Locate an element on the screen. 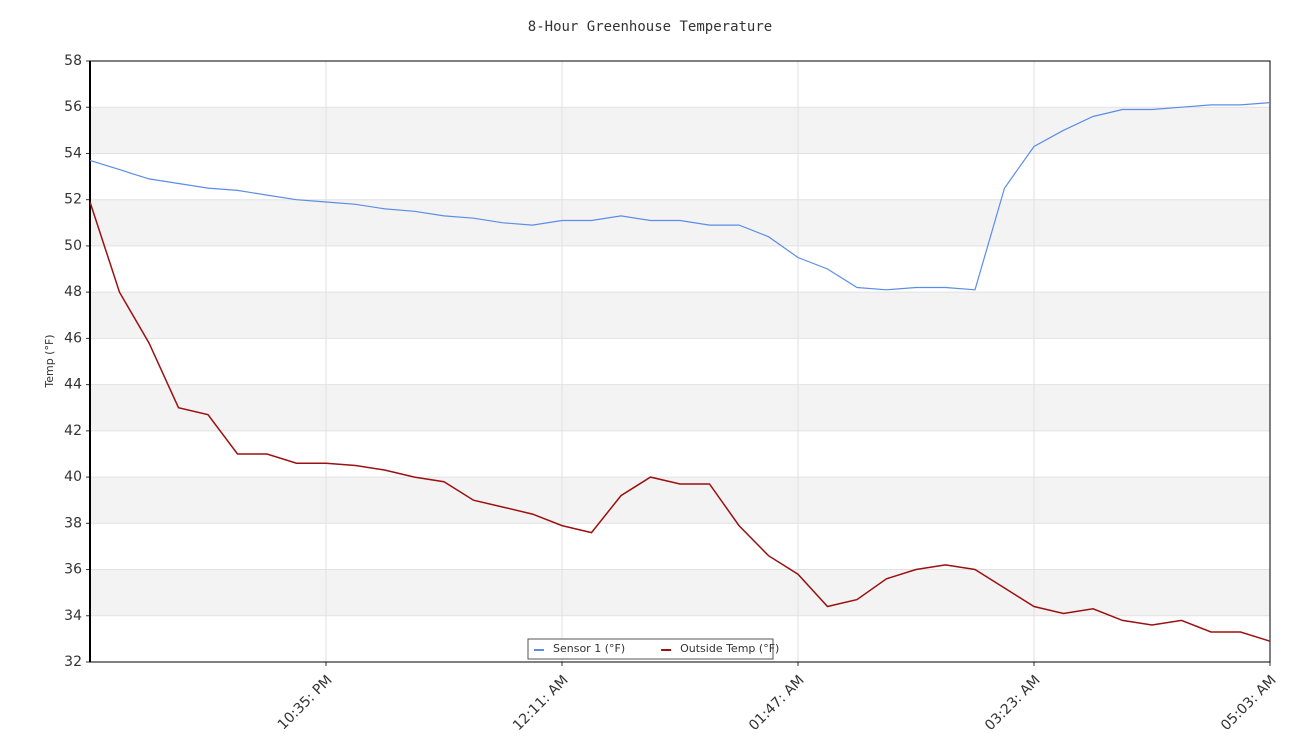 This screenshot has width=1300, height=750. legend: Sensor 1 (°F) Outside Temp (°F) is located at coordinates (653, 649).